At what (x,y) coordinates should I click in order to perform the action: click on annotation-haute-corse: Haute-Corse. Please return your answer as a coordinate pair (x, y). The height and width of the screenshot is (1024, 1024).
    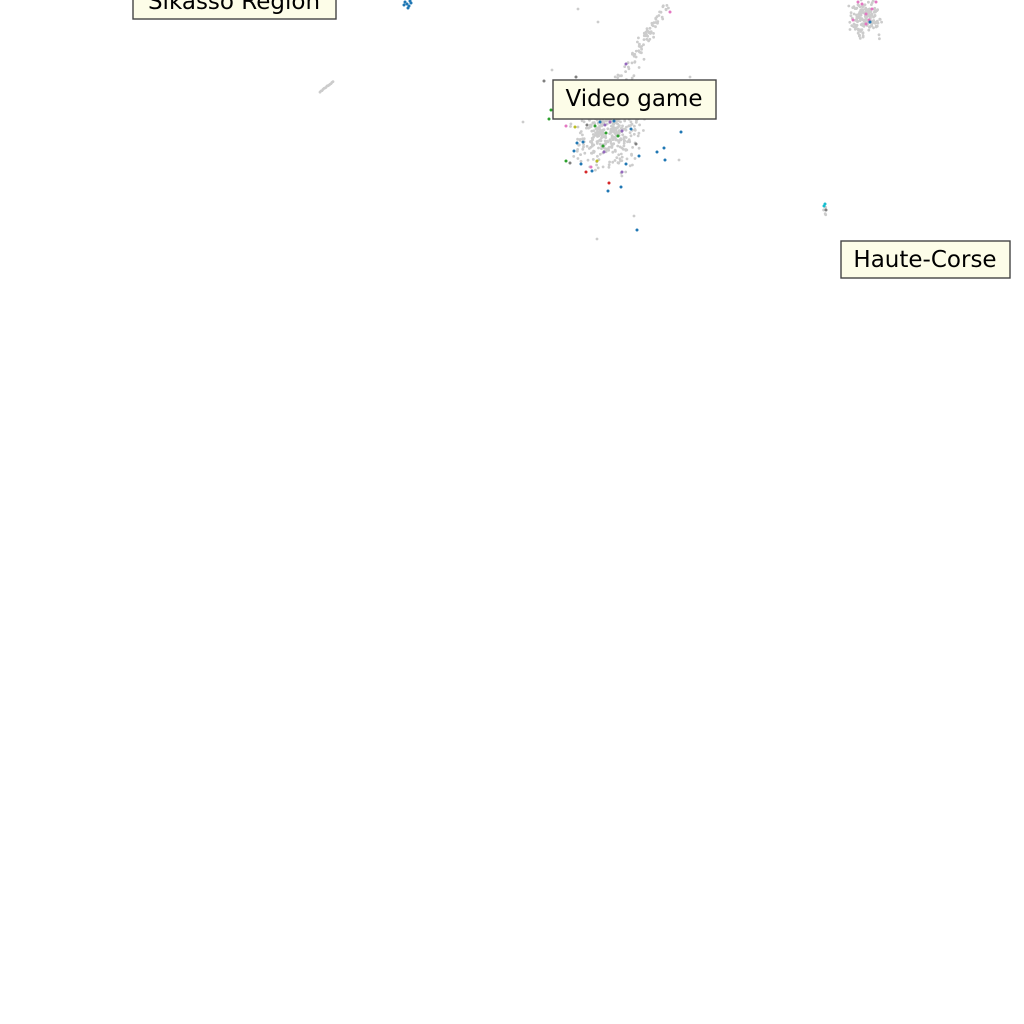
    Looking at the image, I should click on (925, 259).